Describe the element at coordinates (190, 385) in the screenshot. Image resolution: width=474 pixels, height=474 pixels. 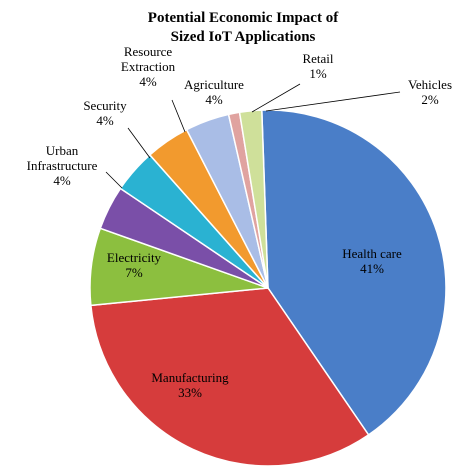
I see `label-manufacturing: Manufacturing 33%` at that location.